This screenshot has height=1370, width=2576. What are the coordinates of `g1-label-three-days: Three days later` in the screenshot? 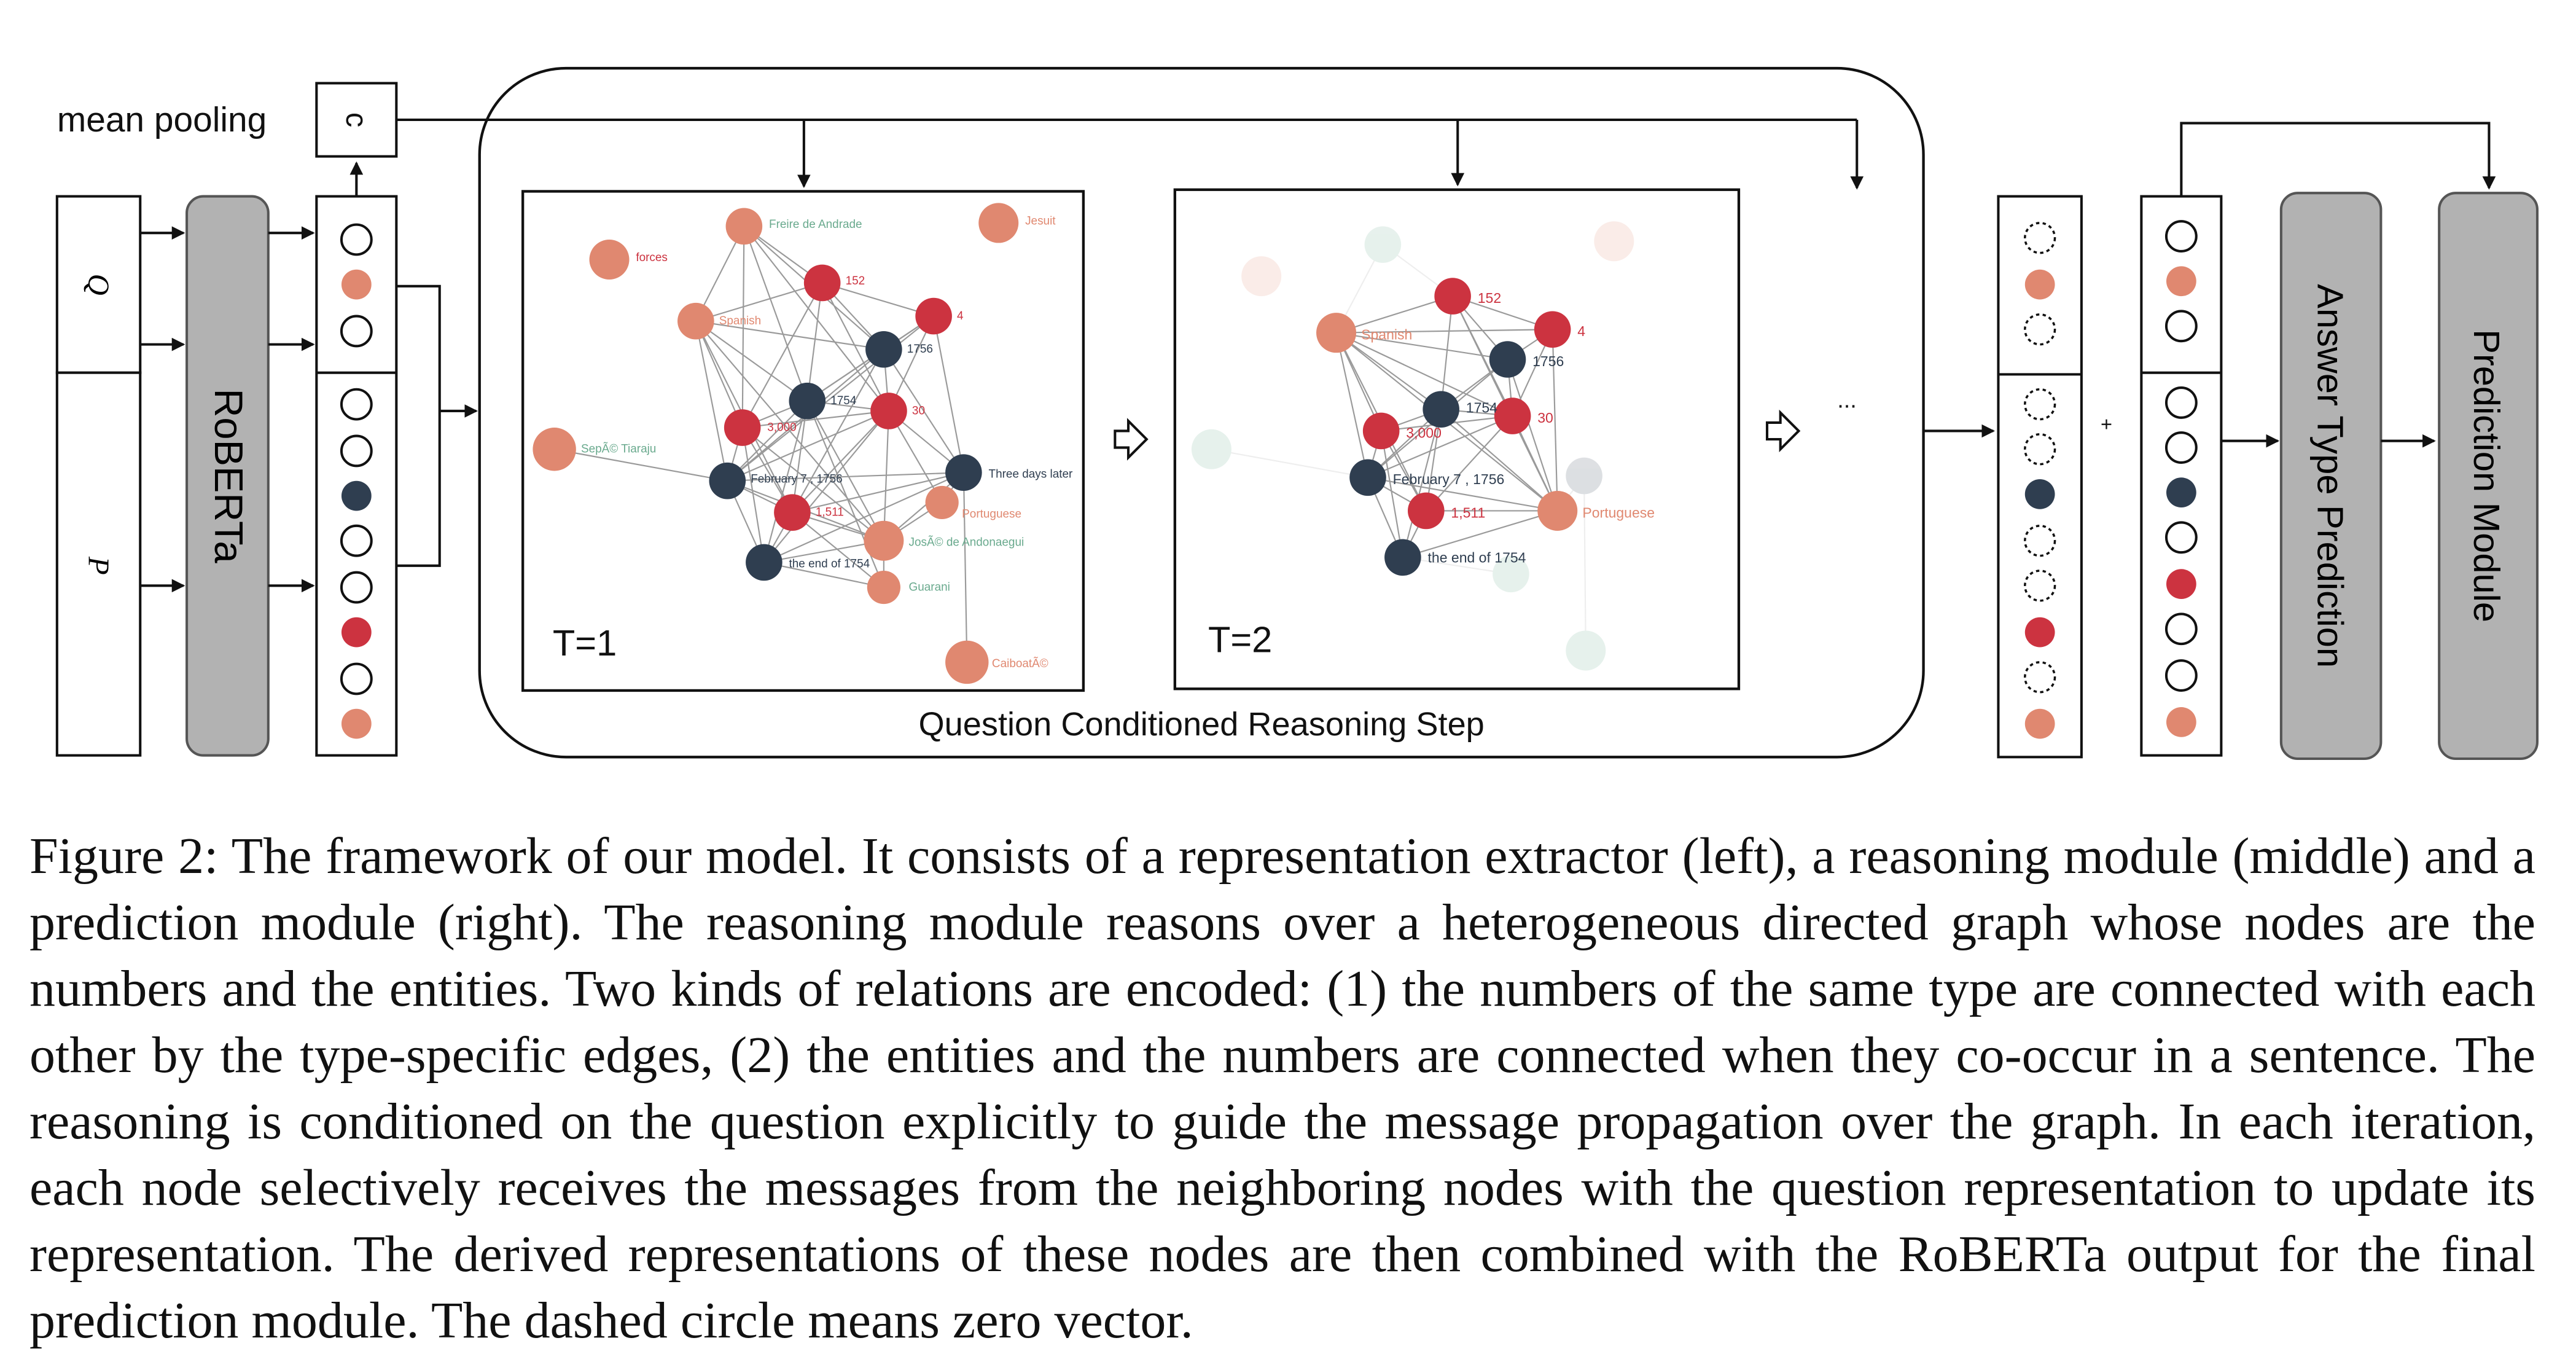 It's located at (1031, 474).